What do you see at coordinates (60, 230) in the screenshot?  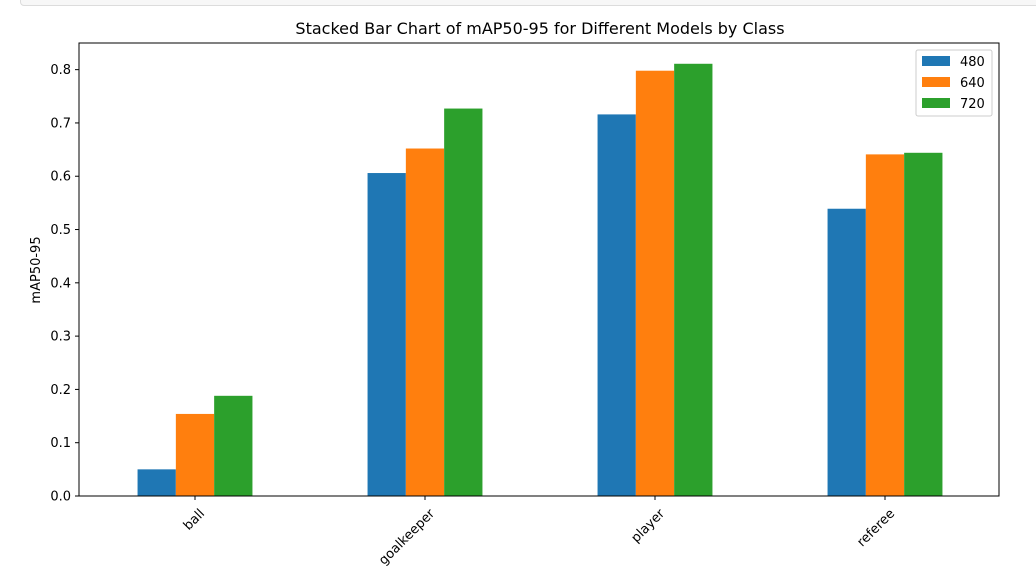 I see `y-tick-label: 0.5` at bounding box center [60, 230].